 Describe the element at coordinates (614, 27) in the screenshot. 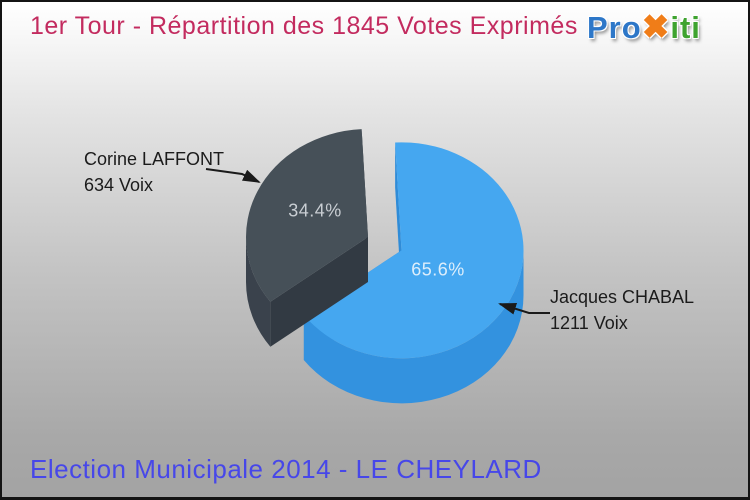

I see `logo-part-pro: Pro` at that location.